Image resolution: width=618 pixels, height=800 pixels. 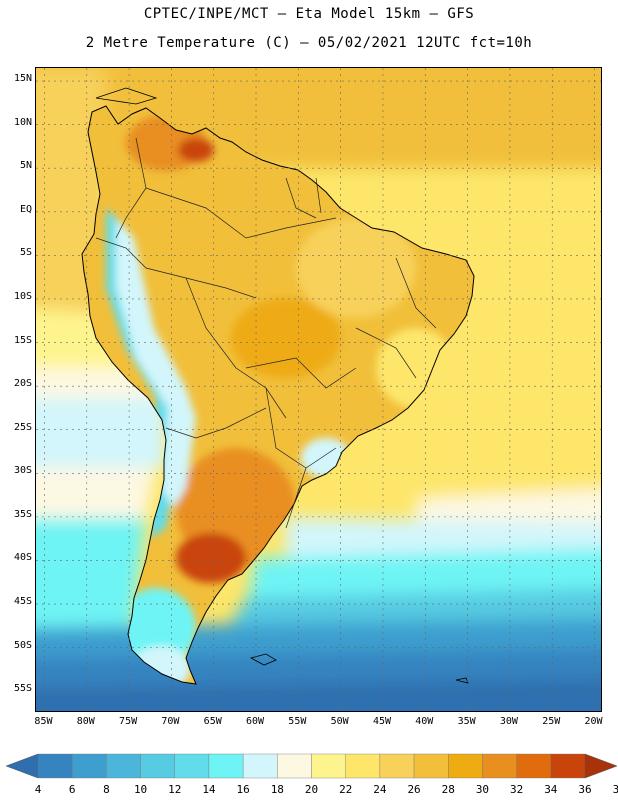 I want to click on latitude-label: 15S, so click(x=22, y=340).